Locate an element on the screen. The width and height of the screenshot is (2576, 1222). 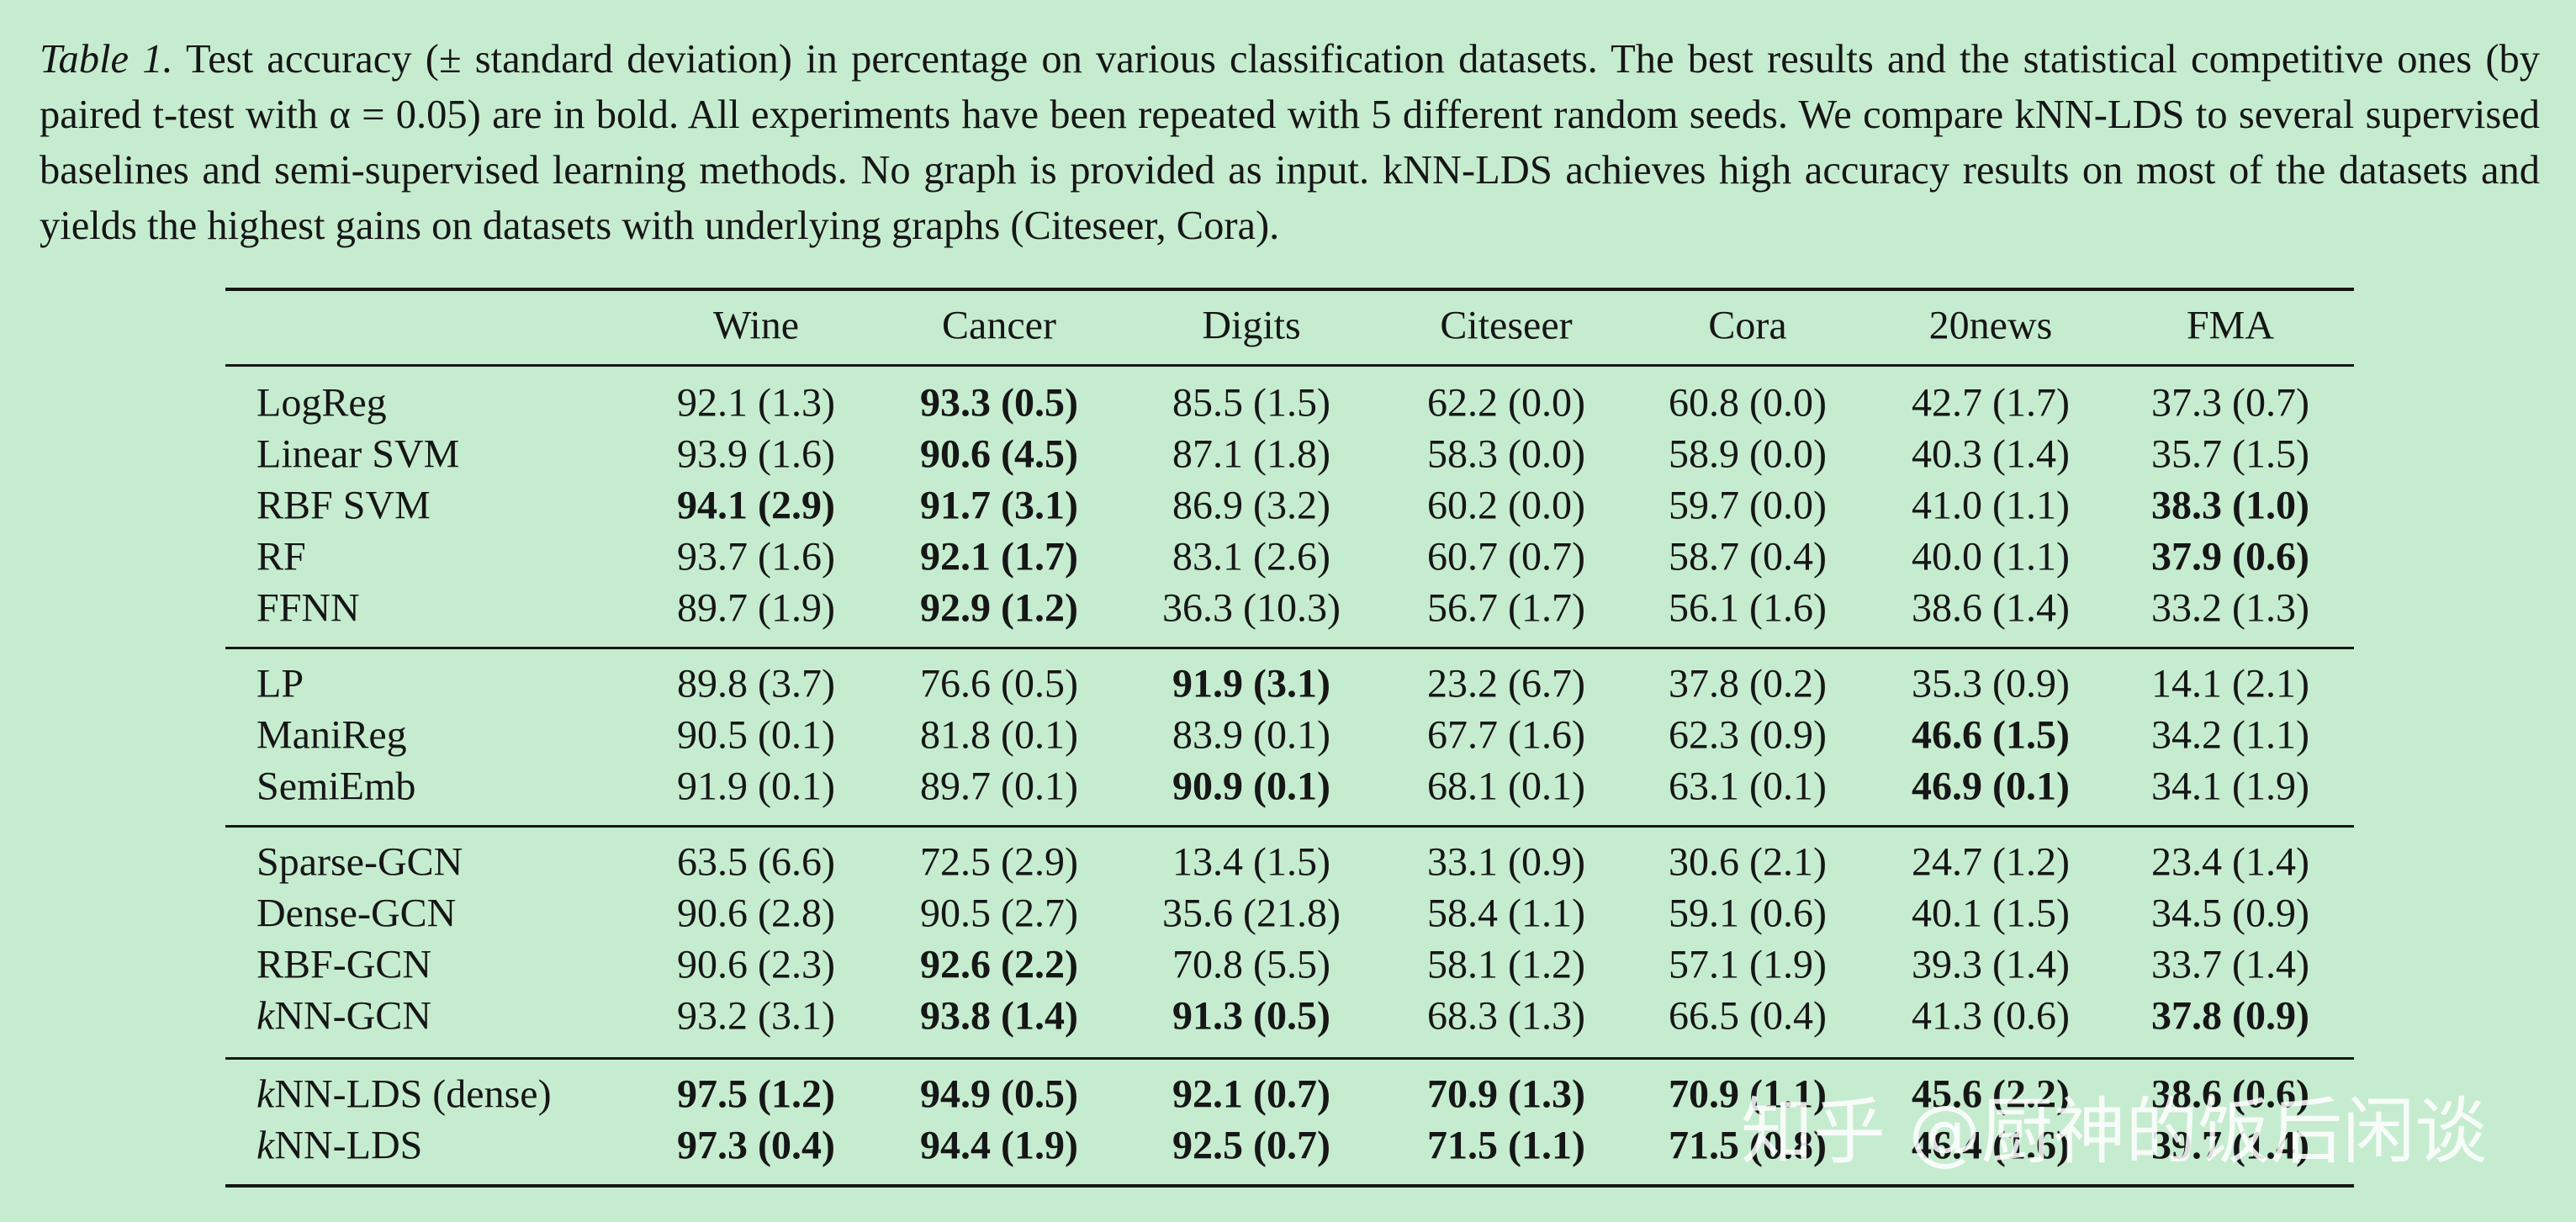
result-cell: 83.1 (2.6) is located at coordinates (1251, 556).